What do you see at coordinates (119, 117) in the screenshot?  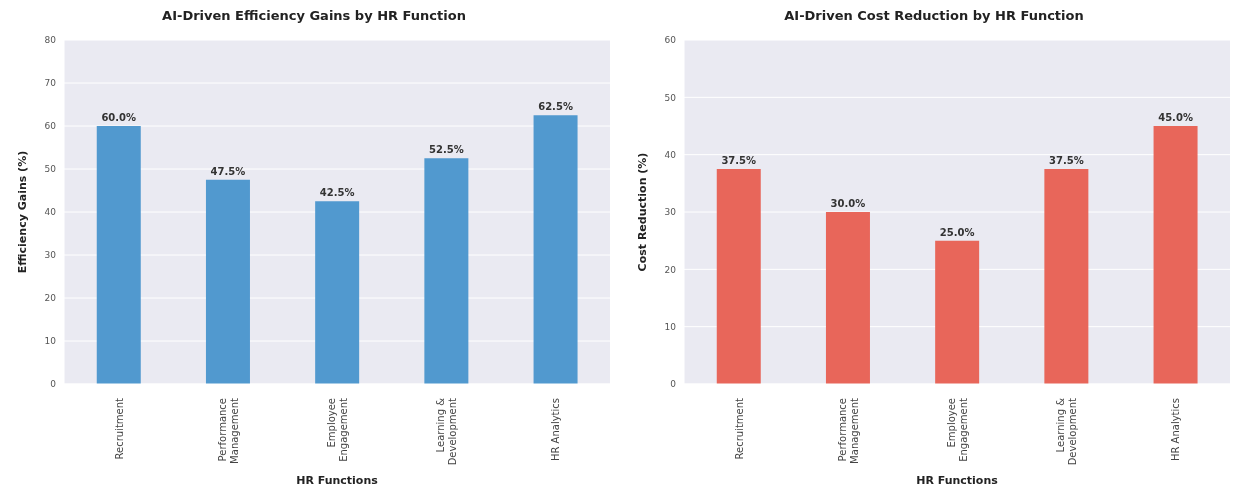 I see `data-label: 60.0%` at bounding box center [119, 117].